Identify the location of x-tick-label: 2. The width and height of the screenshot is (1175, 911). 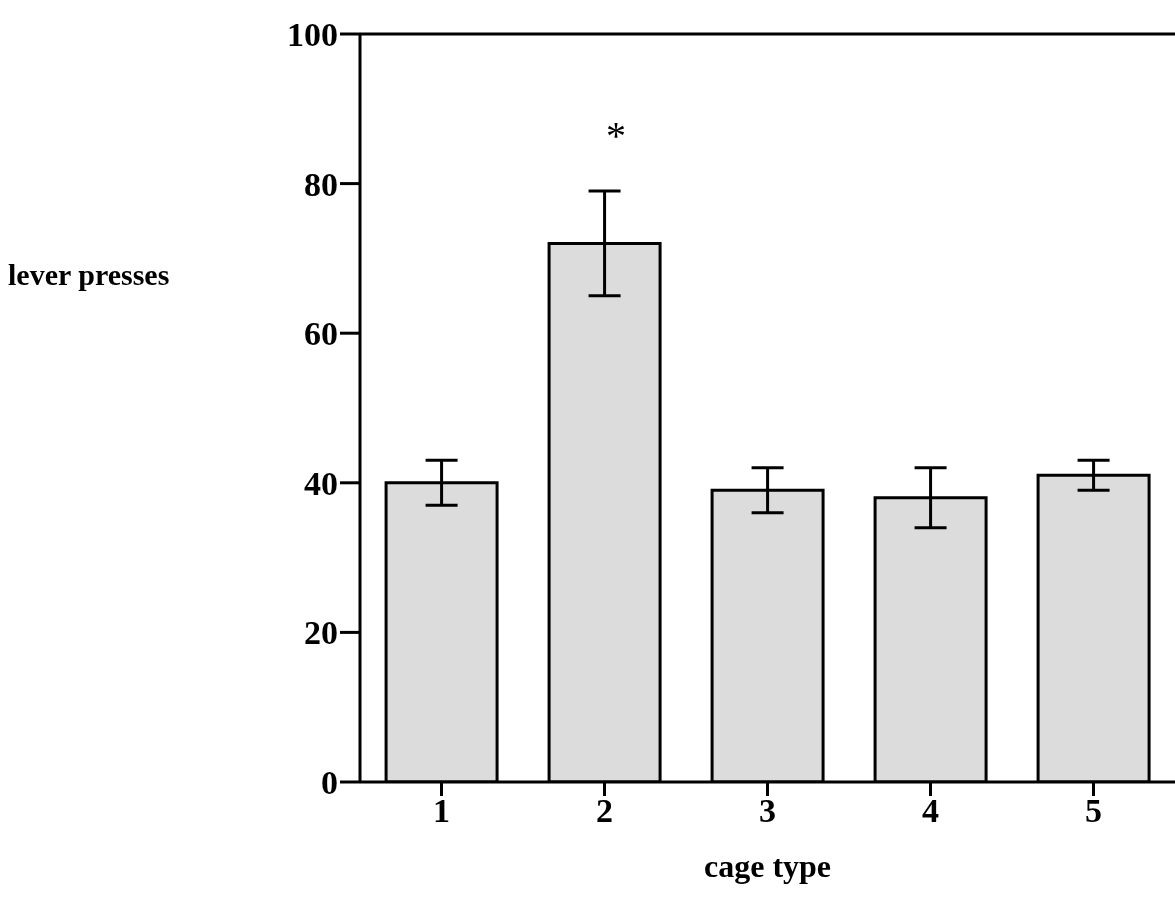
(604, 811).